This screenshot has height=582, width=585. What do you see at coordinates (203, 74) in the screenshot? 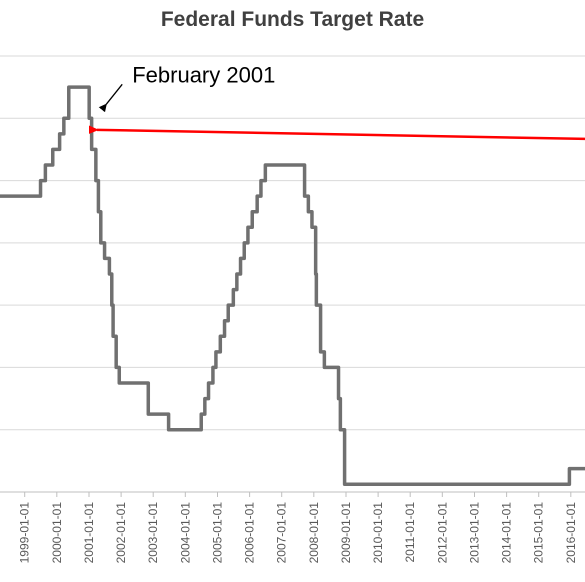
I see `annotation-text: February 2001` at bounding box center [203, 74].